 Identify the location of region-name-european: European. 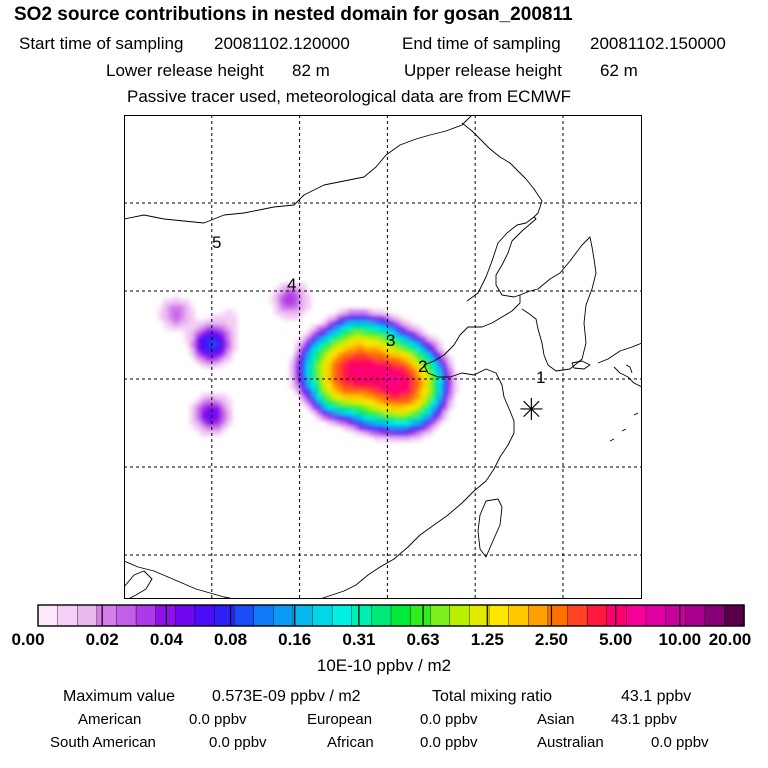
(340, 719).